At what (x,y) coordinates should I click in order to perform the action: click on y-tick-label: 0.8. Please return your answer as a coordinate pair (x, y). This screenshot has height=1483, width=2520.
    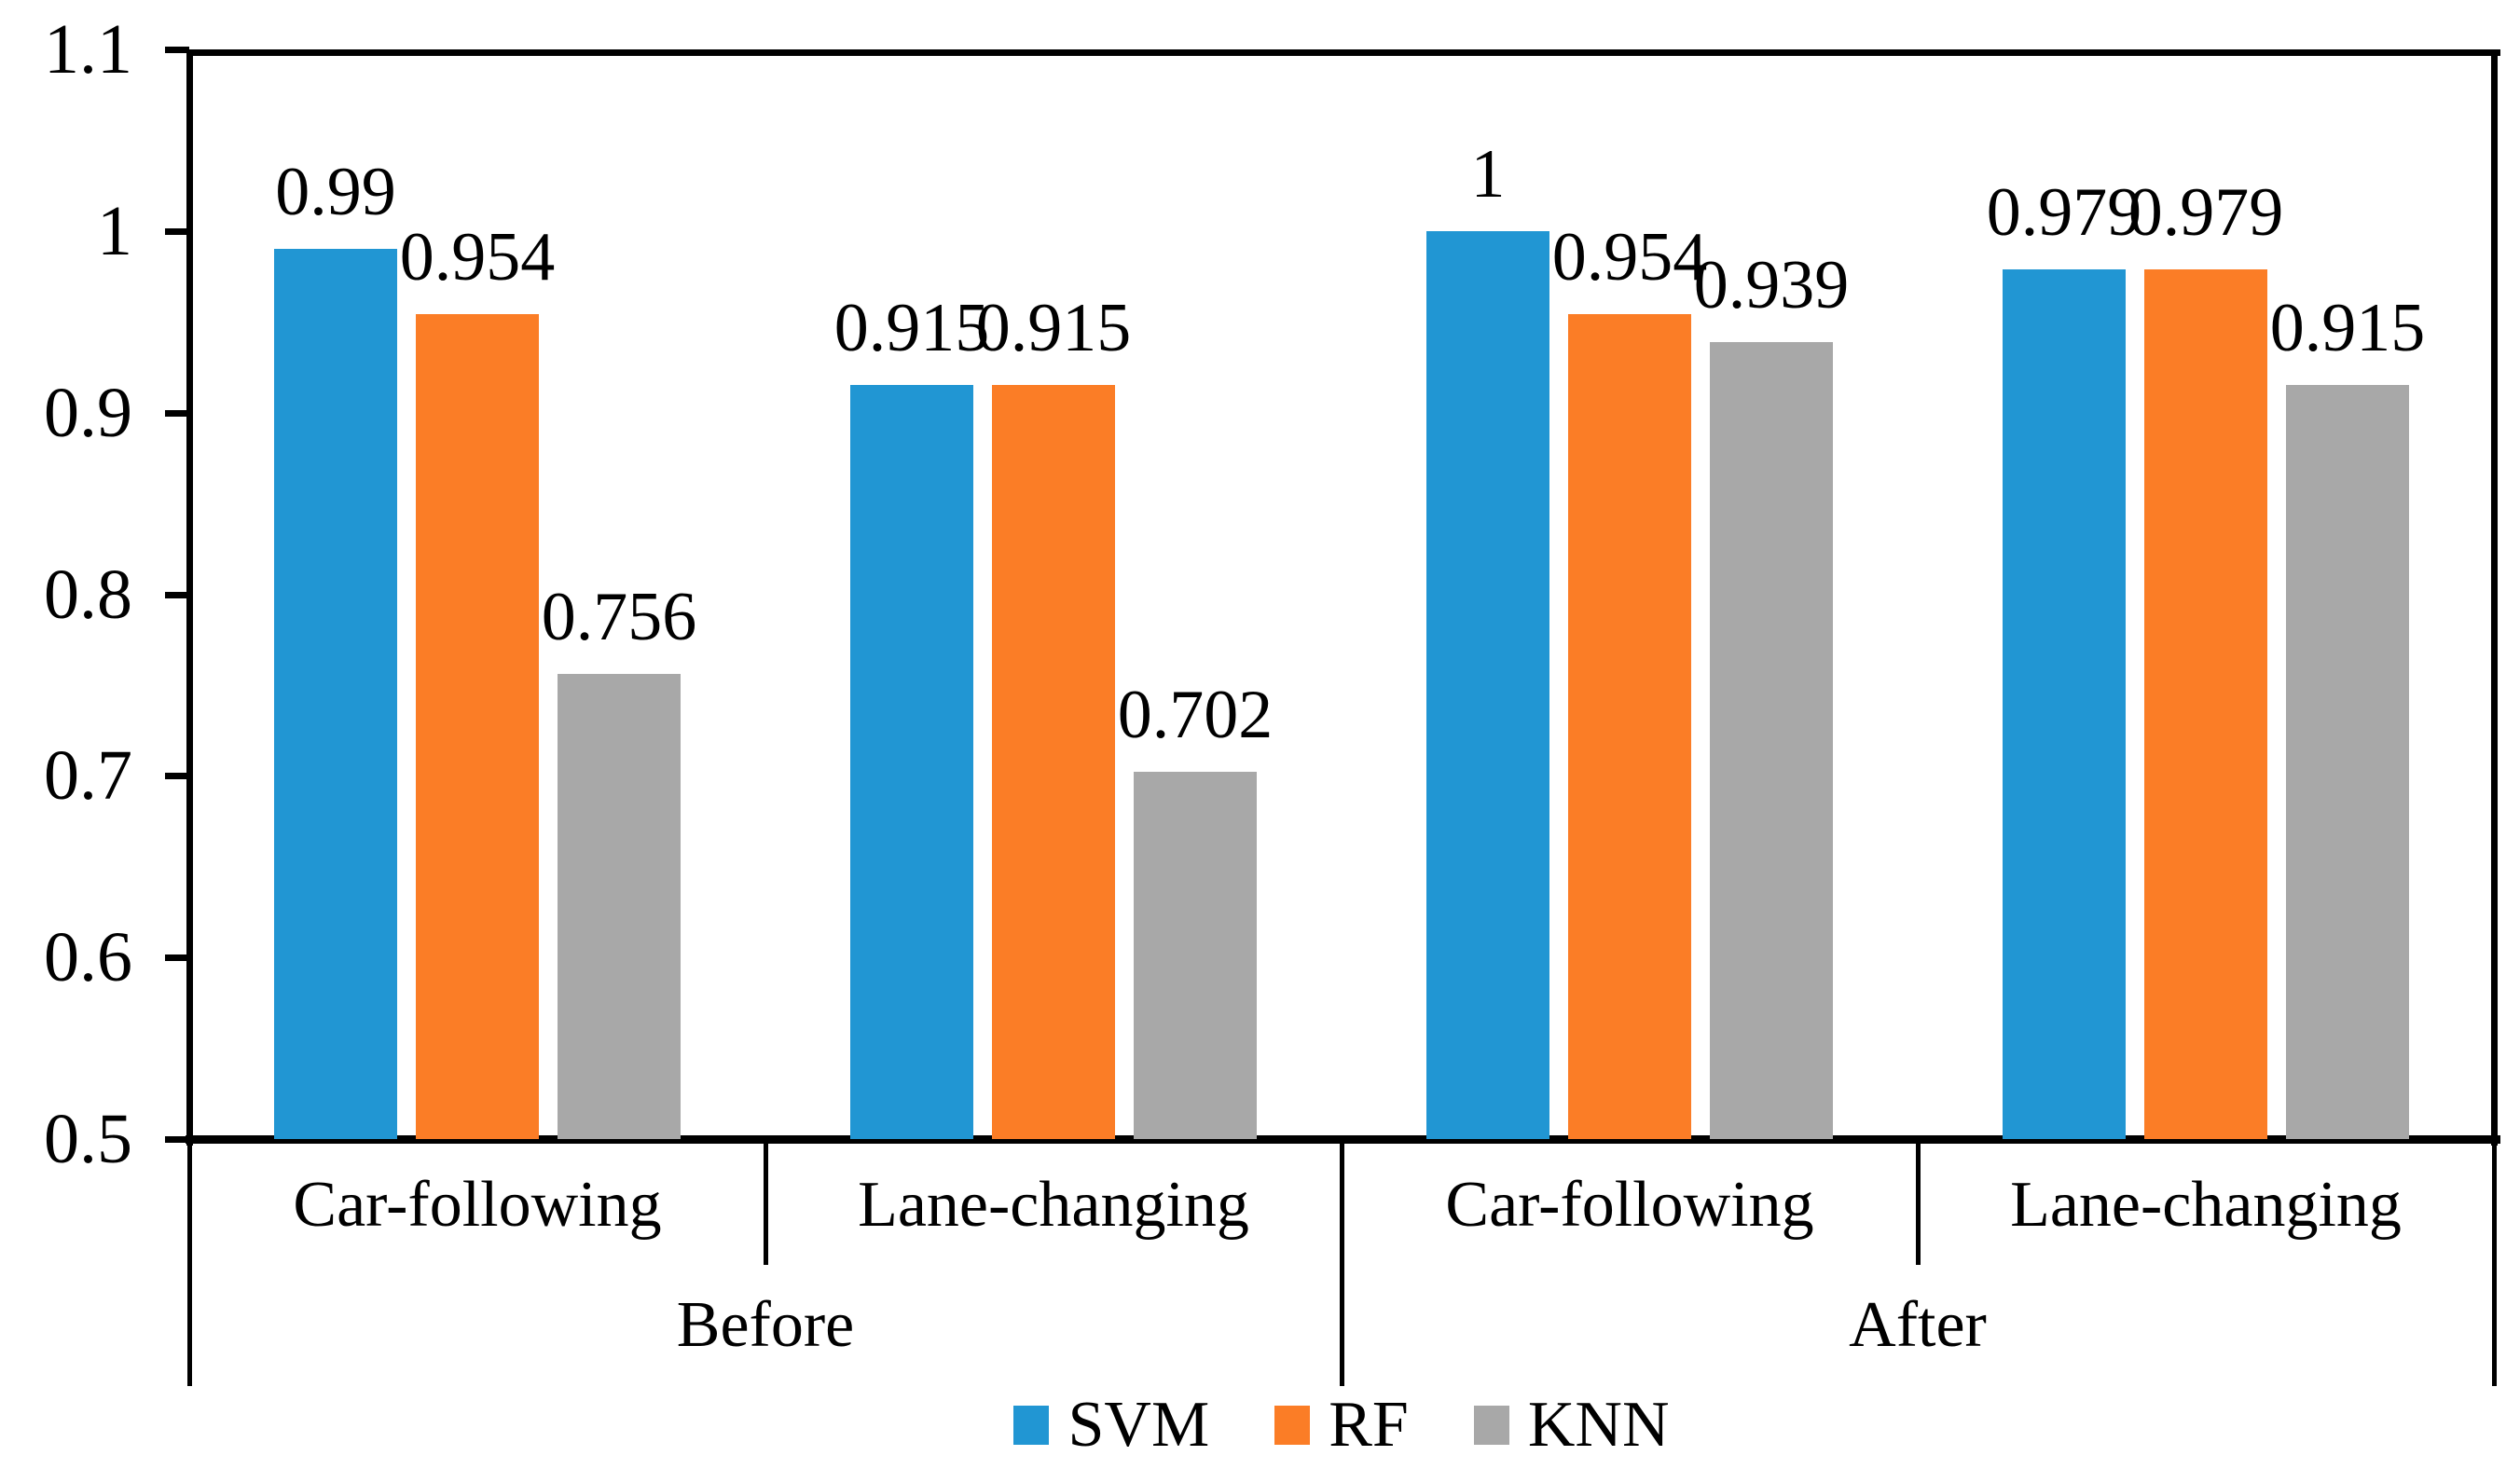
    Looking at the image, I should click on (88, 595).